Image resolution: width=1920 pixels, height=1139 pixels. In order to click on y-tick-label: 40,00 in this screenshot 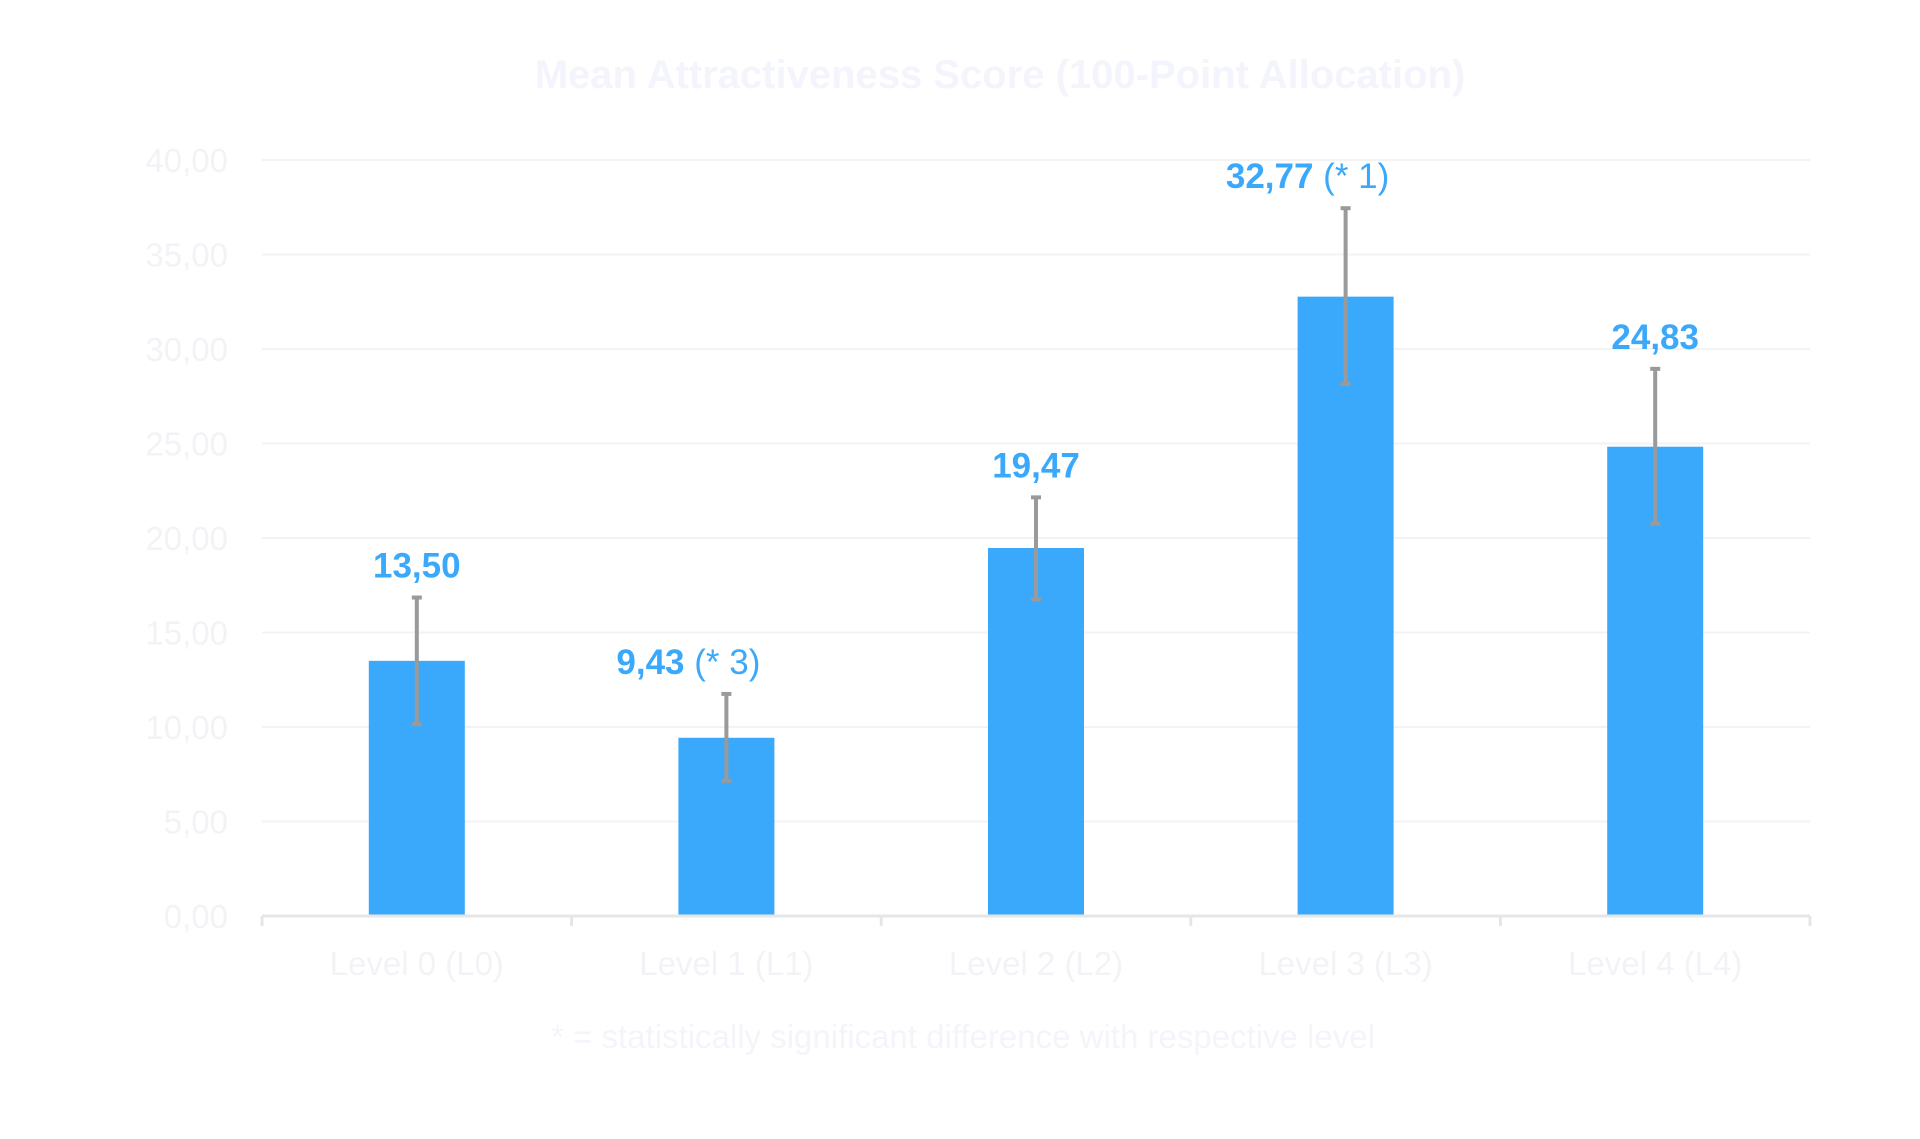, I will do `click(186, 160)`.